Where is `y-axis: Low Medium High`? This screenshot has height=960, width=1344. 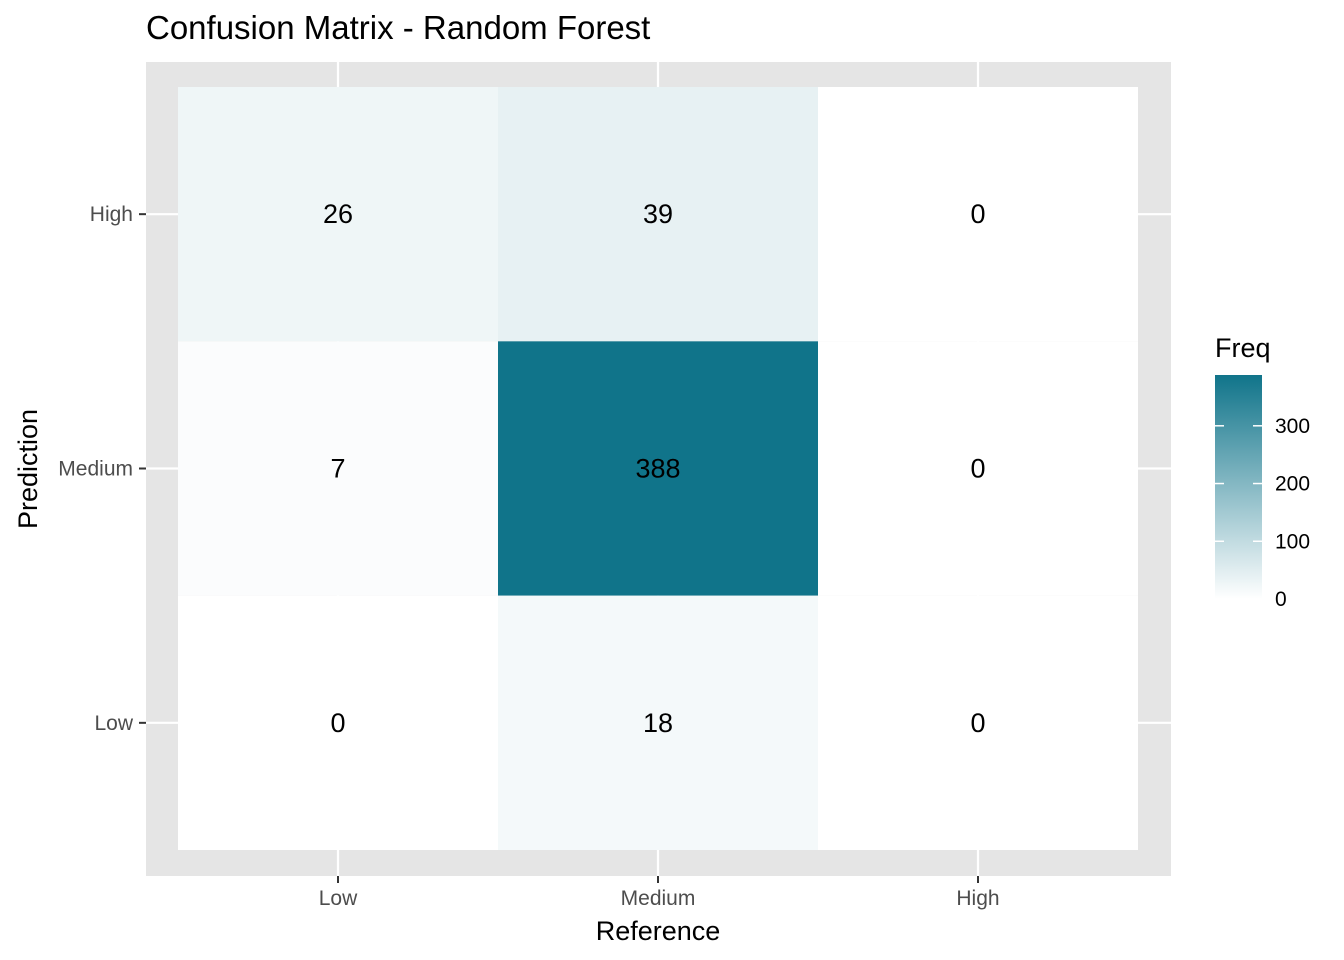 y-axis: Low Medium High is located at coordinates (102, 469).